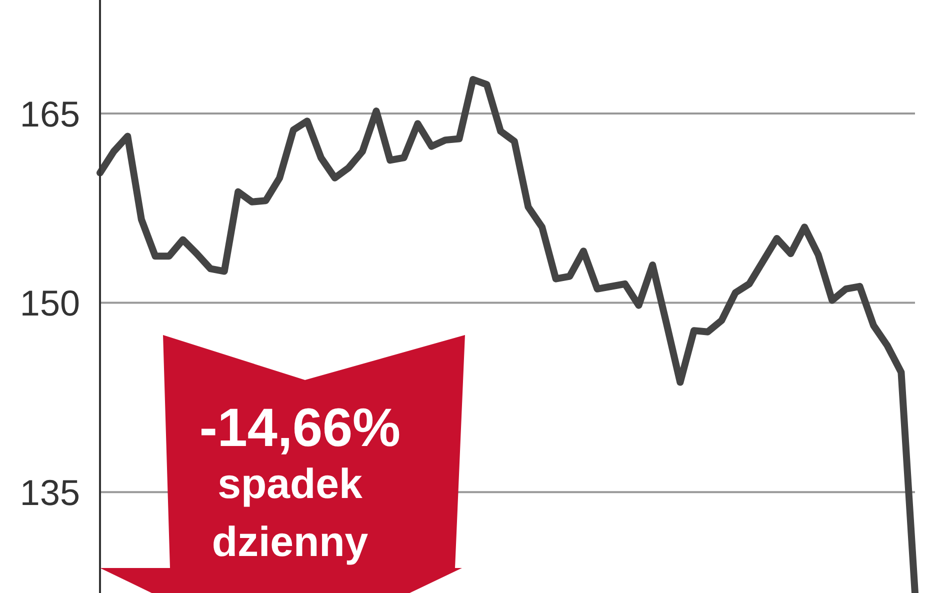 The height and width of the screenshot is (593, 948). Describe the element at coordinates (50, 303) in the screenshot. I see `y-tick-label: 150` at that location.